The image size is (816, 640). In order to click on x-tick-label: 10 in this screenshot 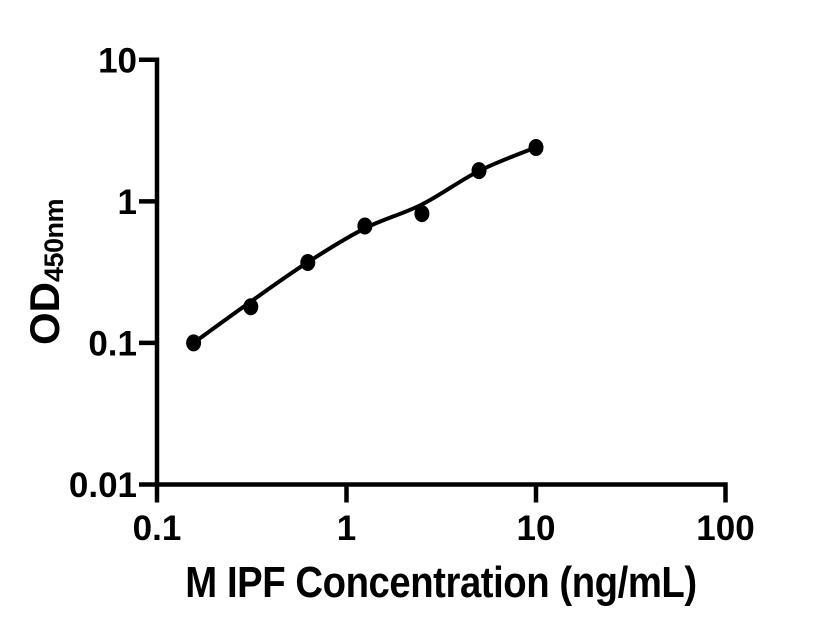, I will do `click(536, 528)`.